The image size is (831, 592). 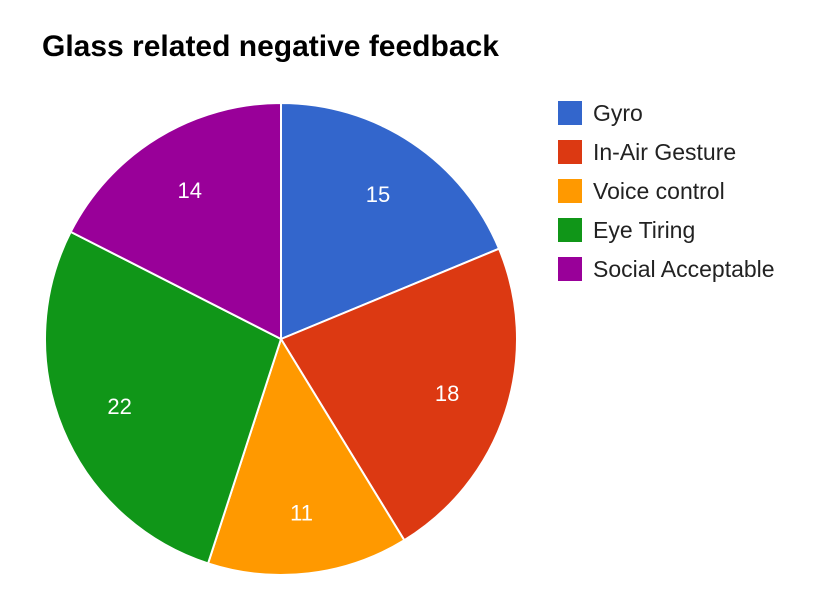 What do you see at coordinates (570, 269) in the screenshot?
I see `legend-swatch-social-acceptable` at bounding box center [570, 269].